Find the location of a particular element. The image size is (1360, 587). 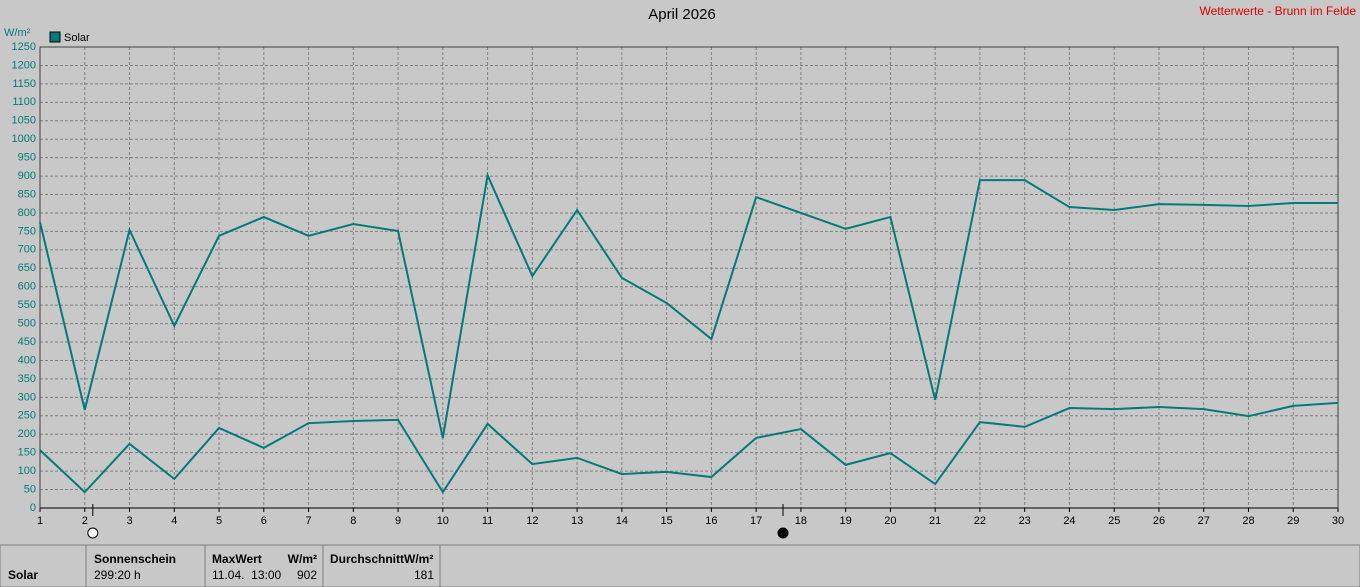

x-tick-label: 16 is located at coordinates (711, 521).